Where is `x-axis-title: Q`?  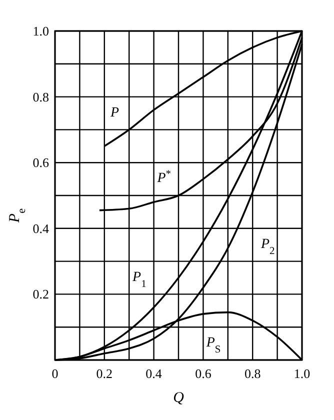
x-axis-title: Q is located at coordinates (178, 398).